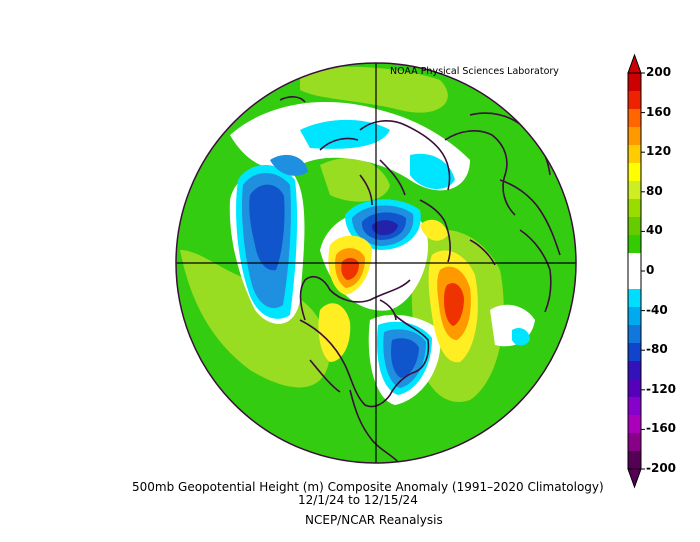 The image size is (700, 542). Describe the element at coordinates (358, 500) in the screenshot. I see `caption-date-range: 12/1/24 to 12/15/24` at that location.